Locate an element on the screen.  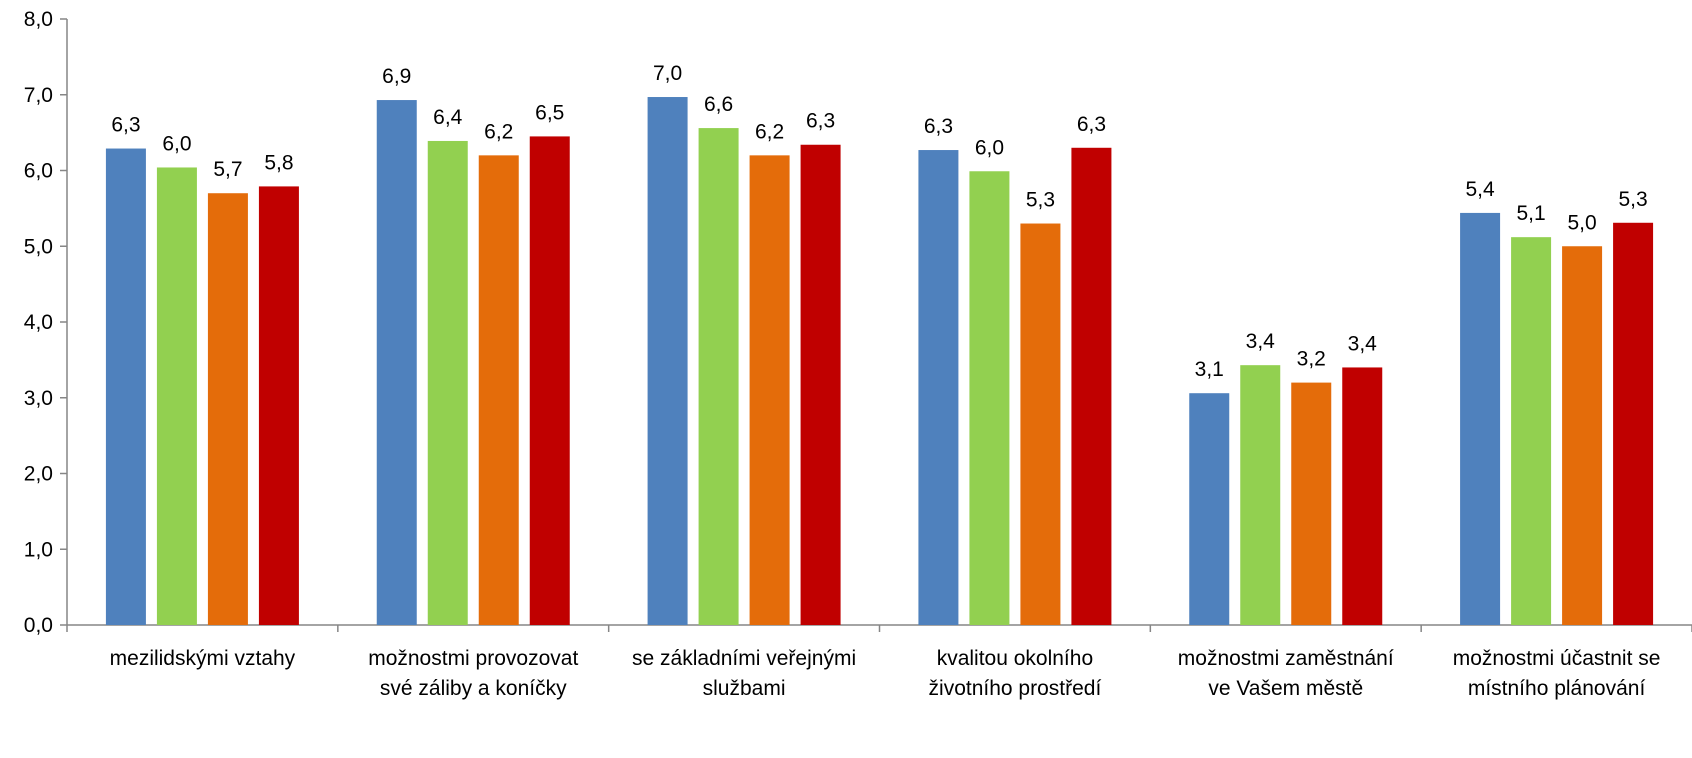
data-label: 5,4 is located at coordinates (1480, 189).